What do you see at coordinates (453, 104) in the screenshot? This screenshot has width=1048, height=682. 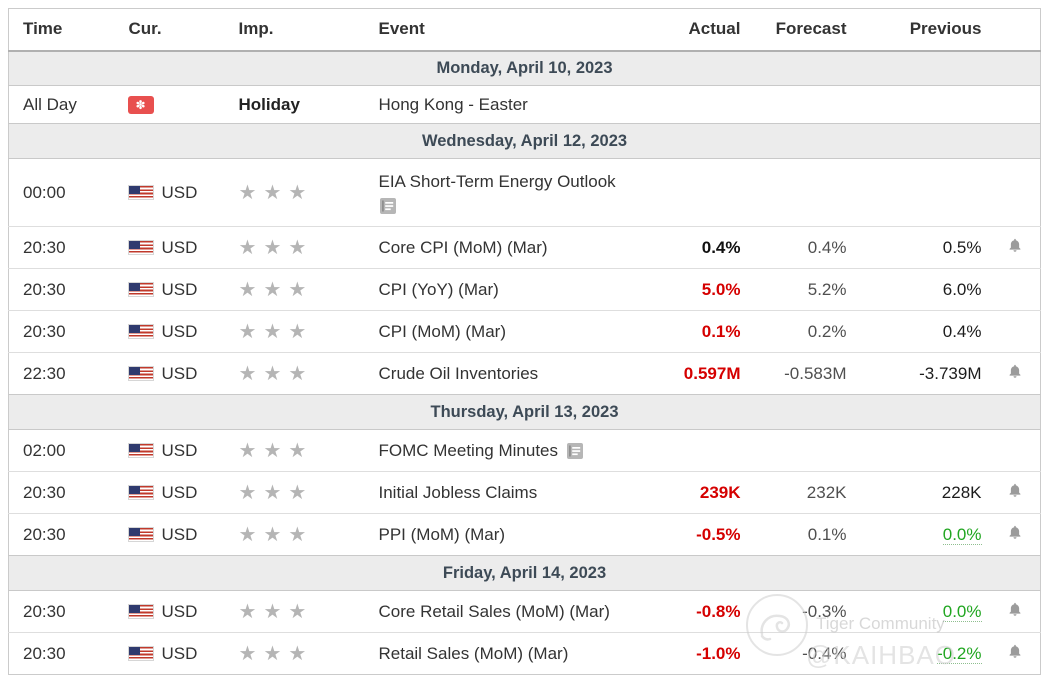 I see `event-name-link: Hong Kong - Easter` at bounding box center [453, 104].